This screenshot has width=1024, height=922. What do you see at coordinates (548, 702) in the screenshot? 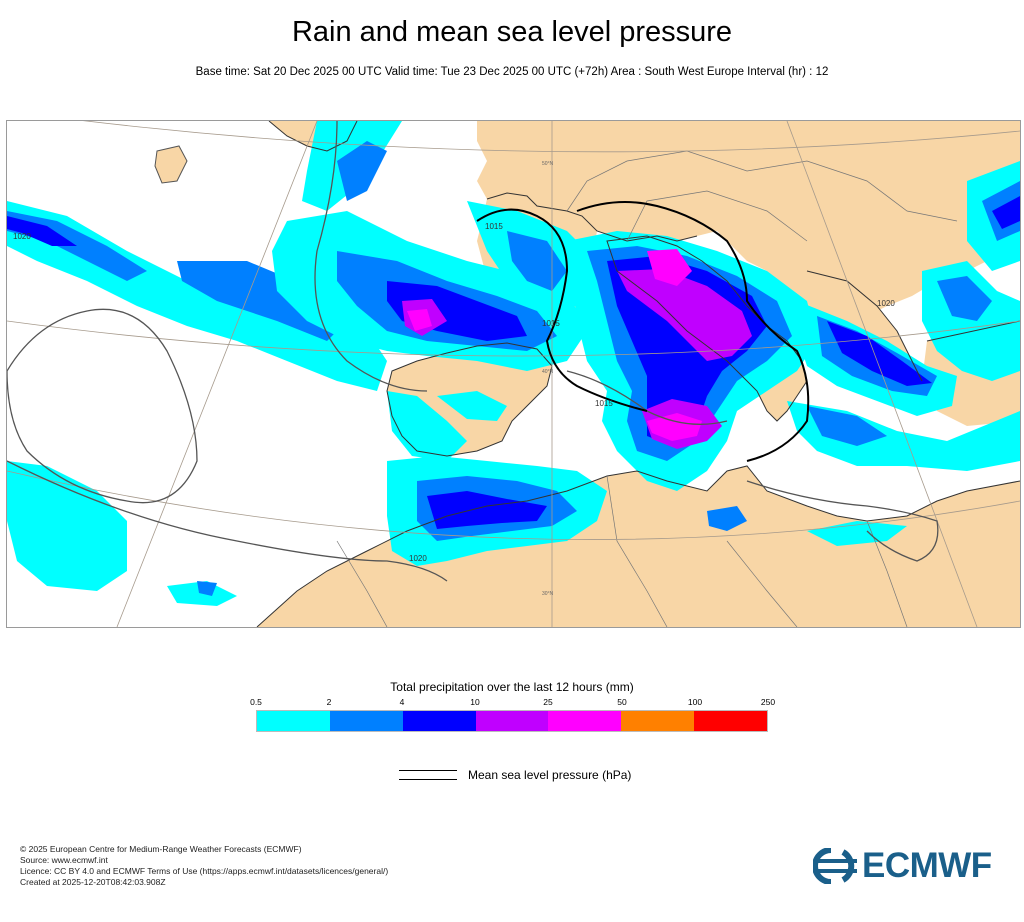
I see `colorbar-tick: 25` at bounding box center [548, 702].